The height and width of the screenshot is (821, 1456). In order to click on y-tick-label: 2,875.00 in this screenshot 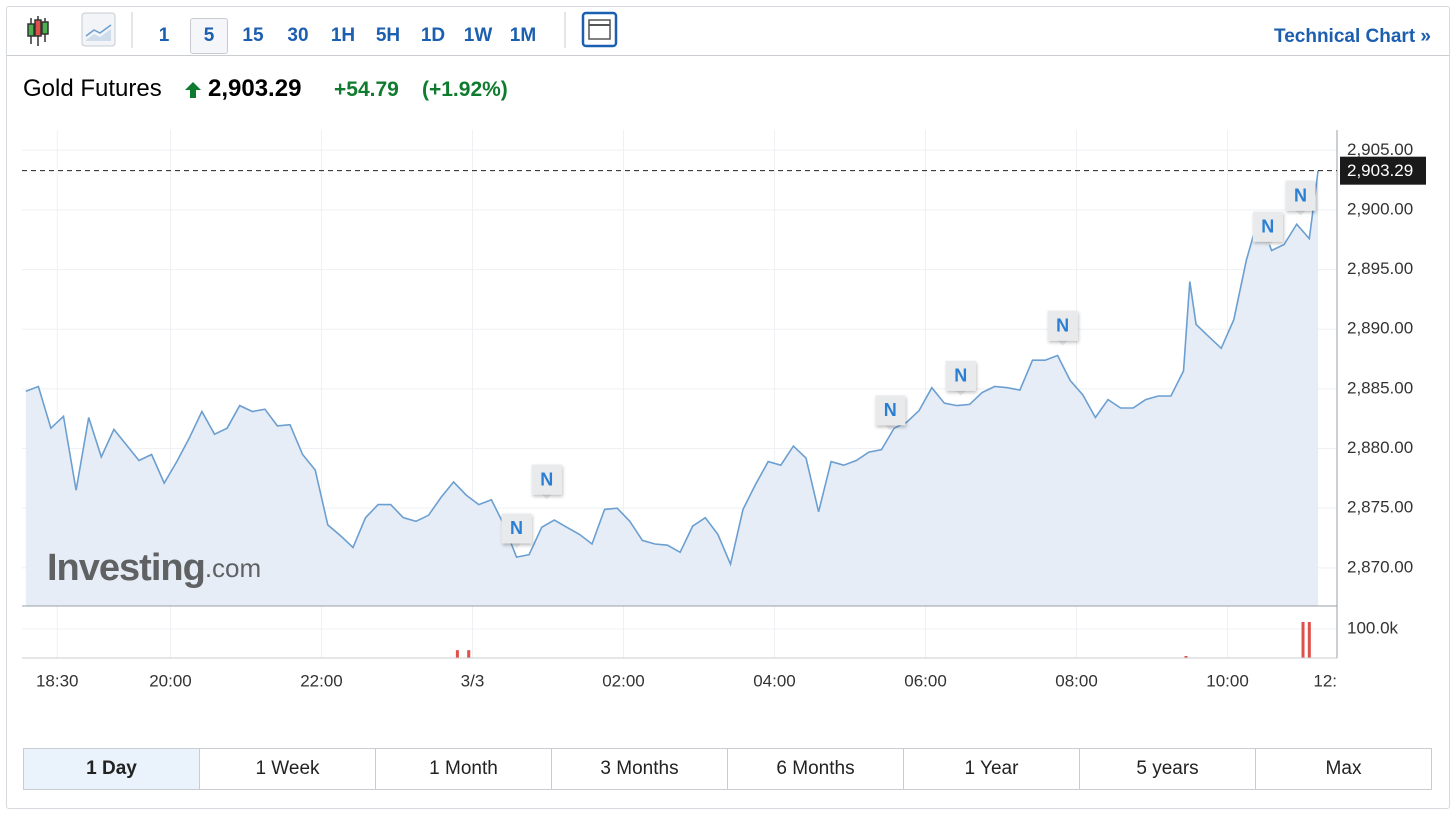, I will do `click(1380, 507)`.